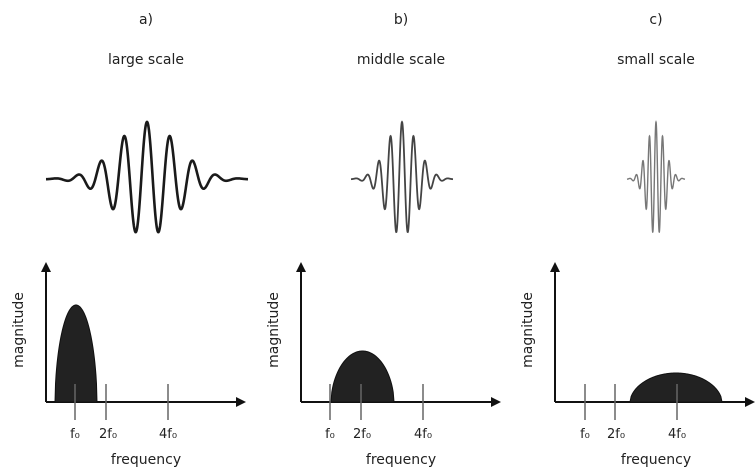  I want to click on x-axis-label-a: frequency, so click(146, 460).